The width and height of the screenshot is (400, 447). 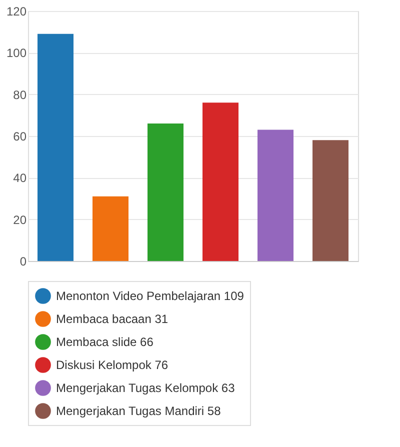 I want to click on legend-label: Diskusi Kelompok 76, so click(x=112, y=365).